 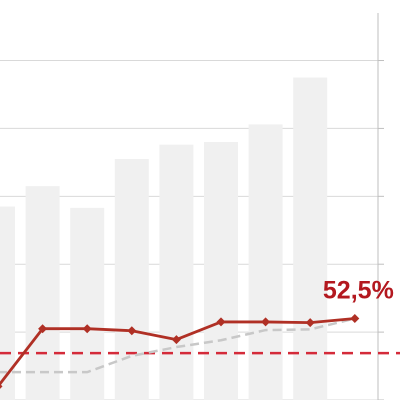 What do you see at coordinates (380, 206) in the screenshot?
I see `y-axis` at bounding box center [380, 206].